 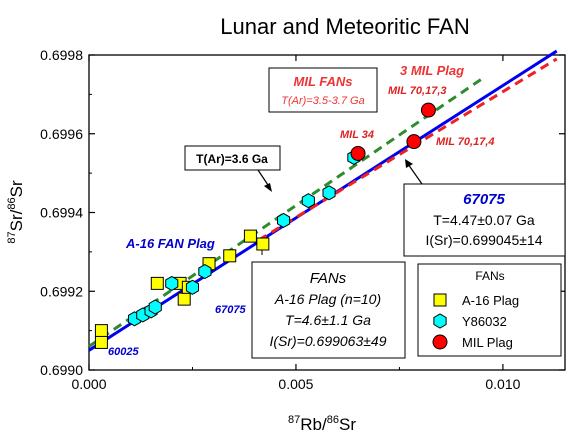 I want to click on chart-title: Lunar and Meteoritic FAN, so click(x=344, y=26).